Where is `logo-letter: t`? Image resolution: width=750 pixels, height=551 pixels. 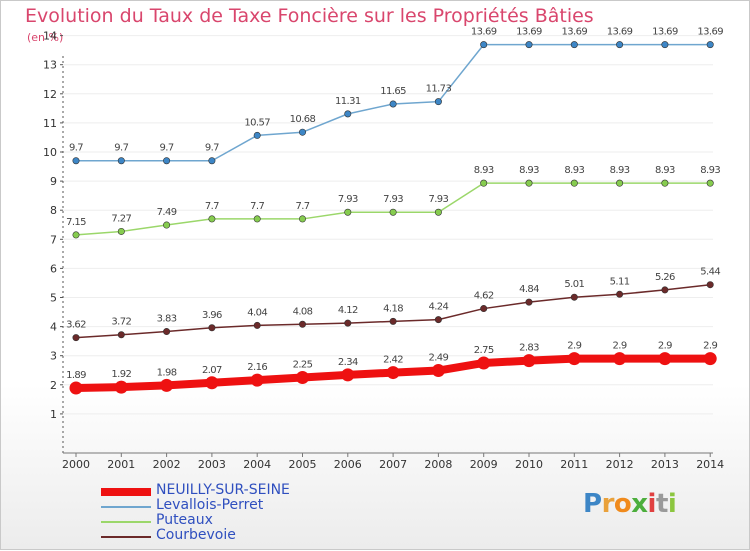 logo-letter: t is located at coordinates (661, 504).